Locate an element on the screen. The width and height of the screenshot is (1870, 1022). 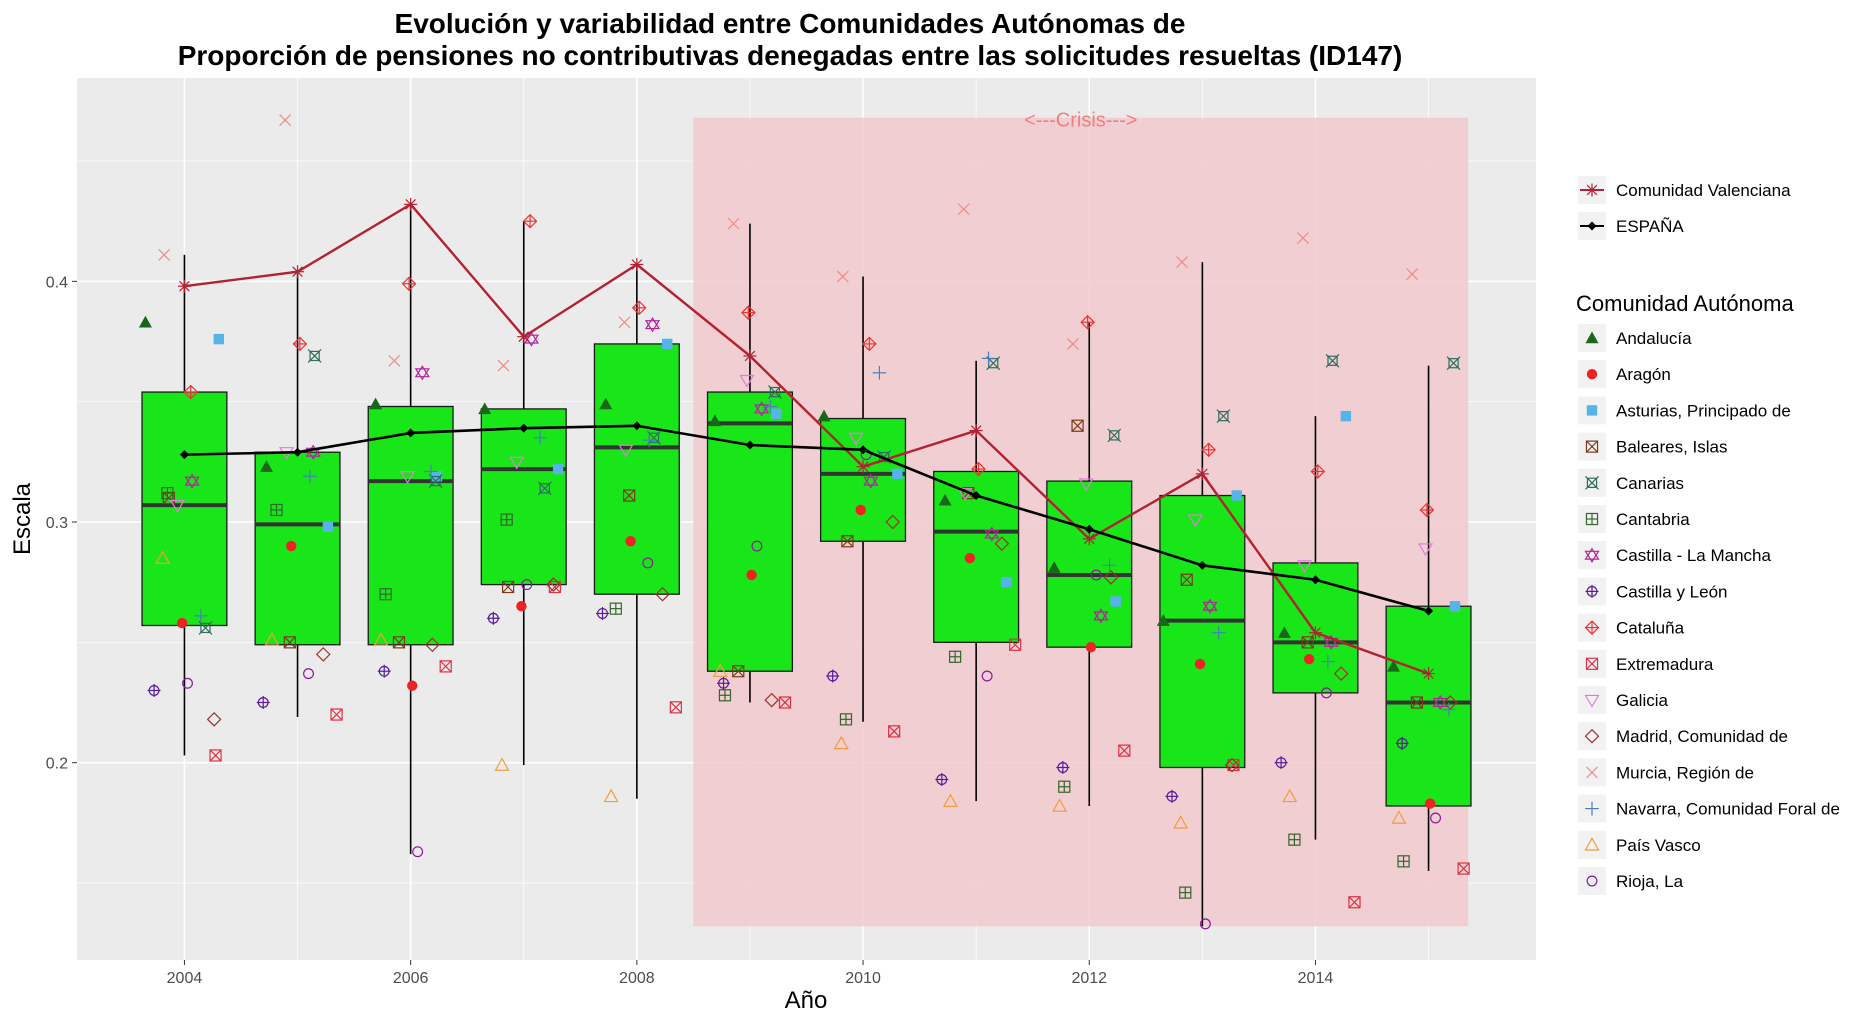
point-1-9-shape is located at coordinates (1200, 664).